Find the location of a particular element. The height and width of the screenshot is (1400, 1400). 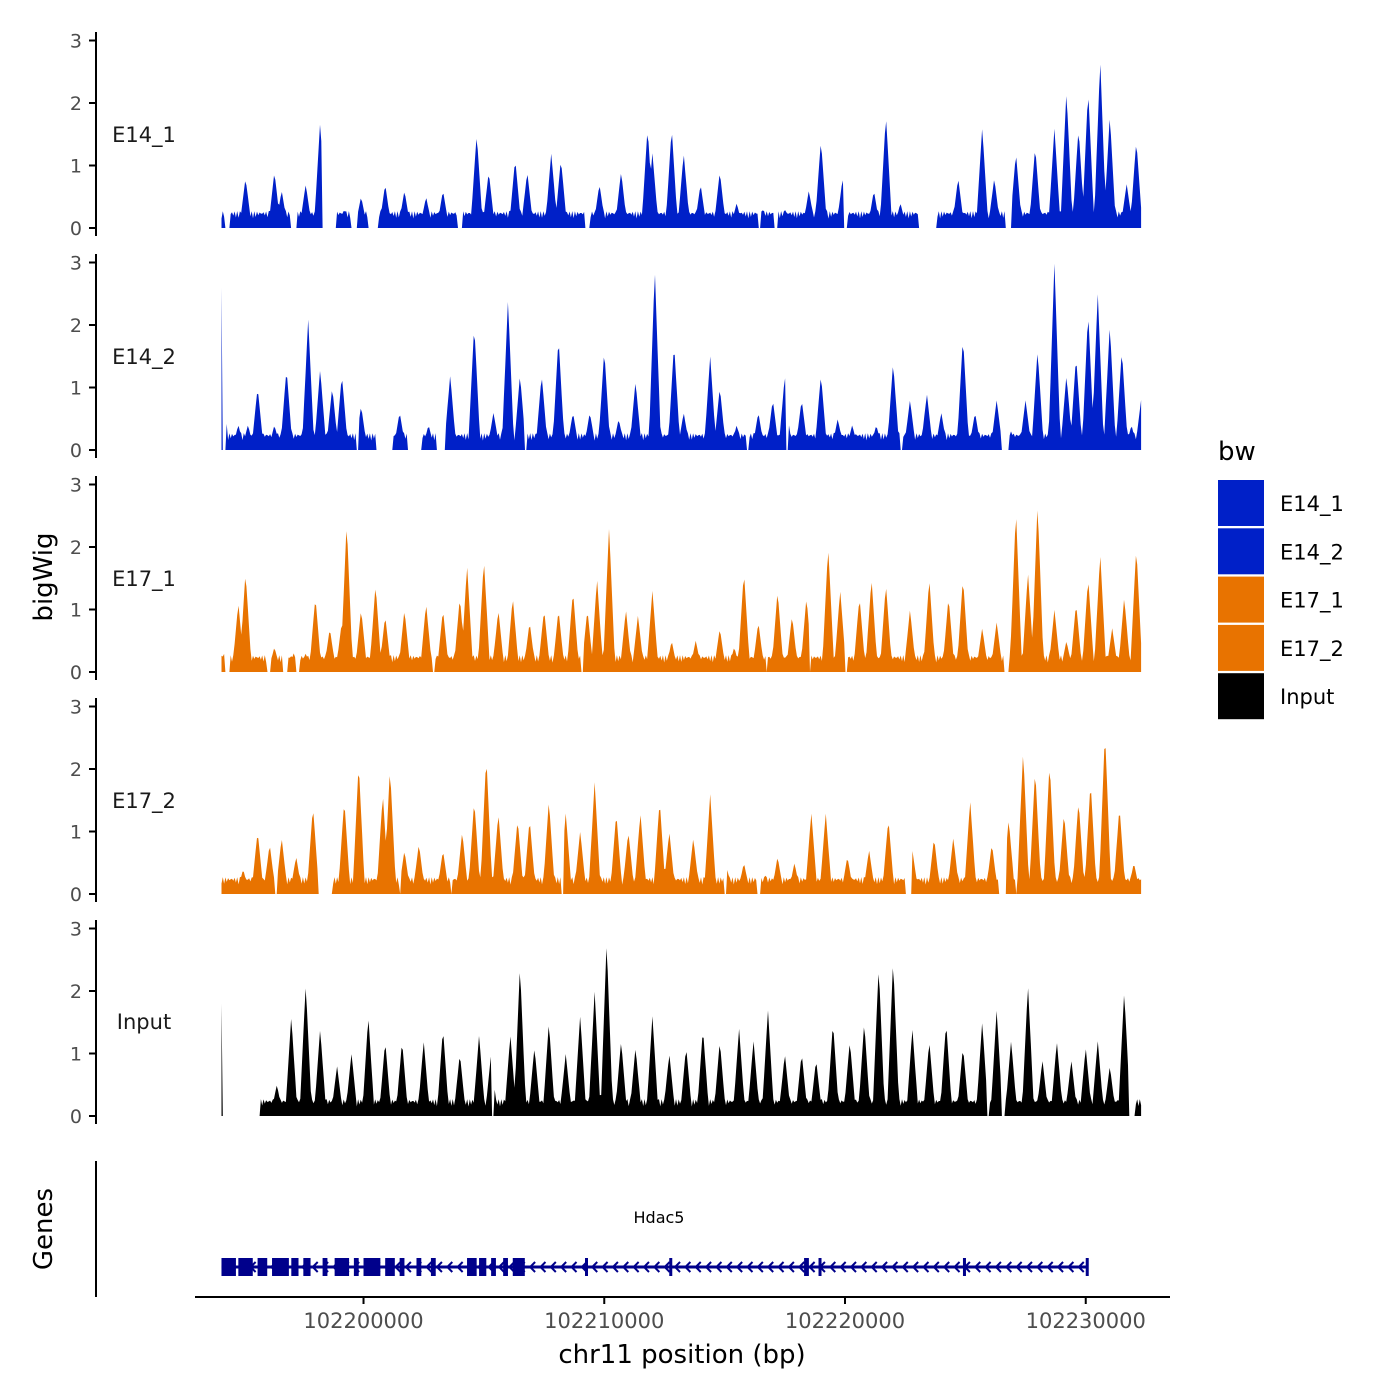

series-input is located at coordinates (681, 1032).